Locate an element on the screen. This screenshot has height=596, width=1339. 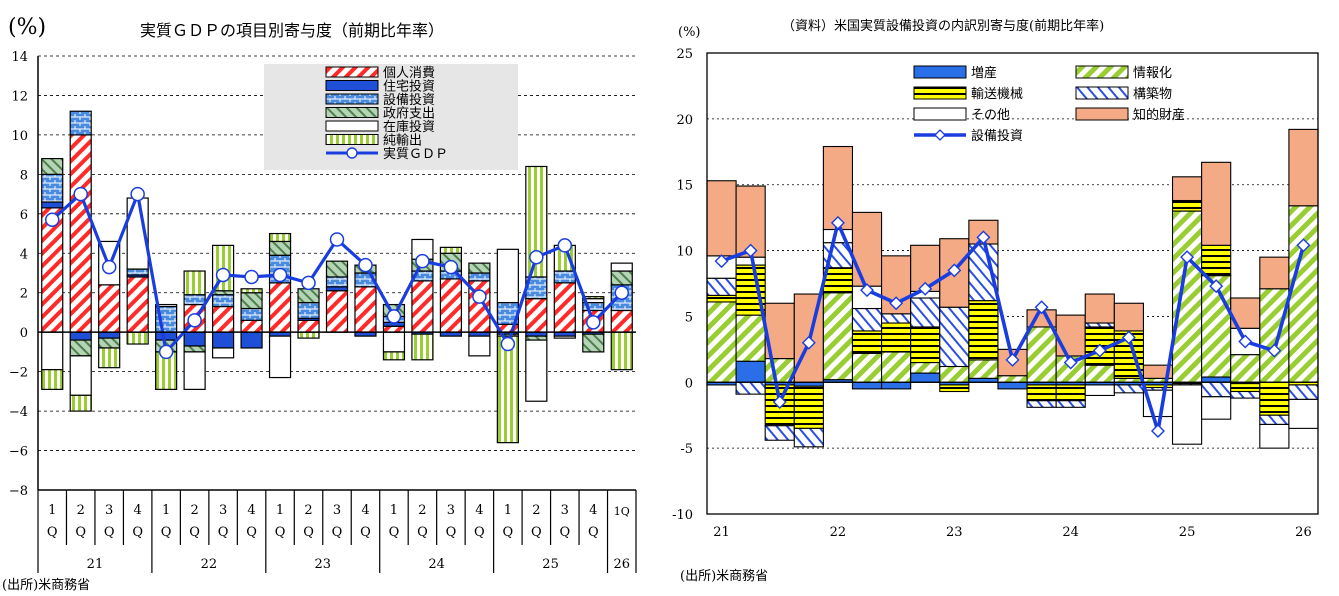
chart2-legend-swatch-info is located at coordinates (1102, 72).